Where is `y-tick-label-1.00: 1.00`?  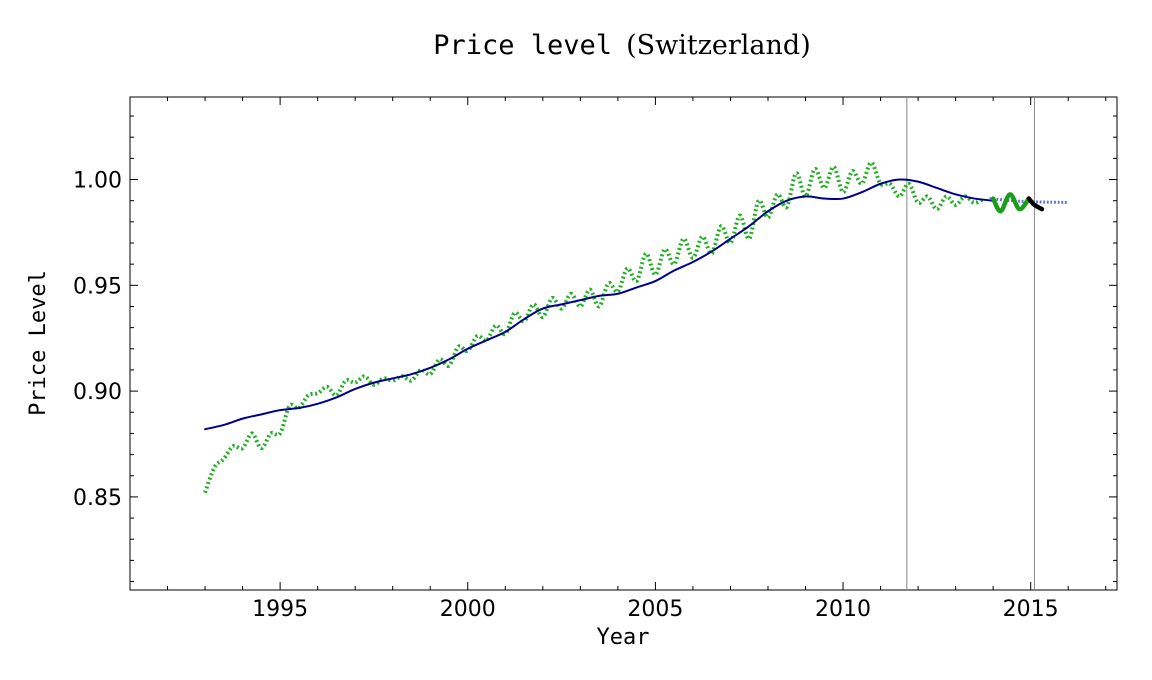
y-tick-label-1.00: 1.00 is located at coordinates (97, 181).